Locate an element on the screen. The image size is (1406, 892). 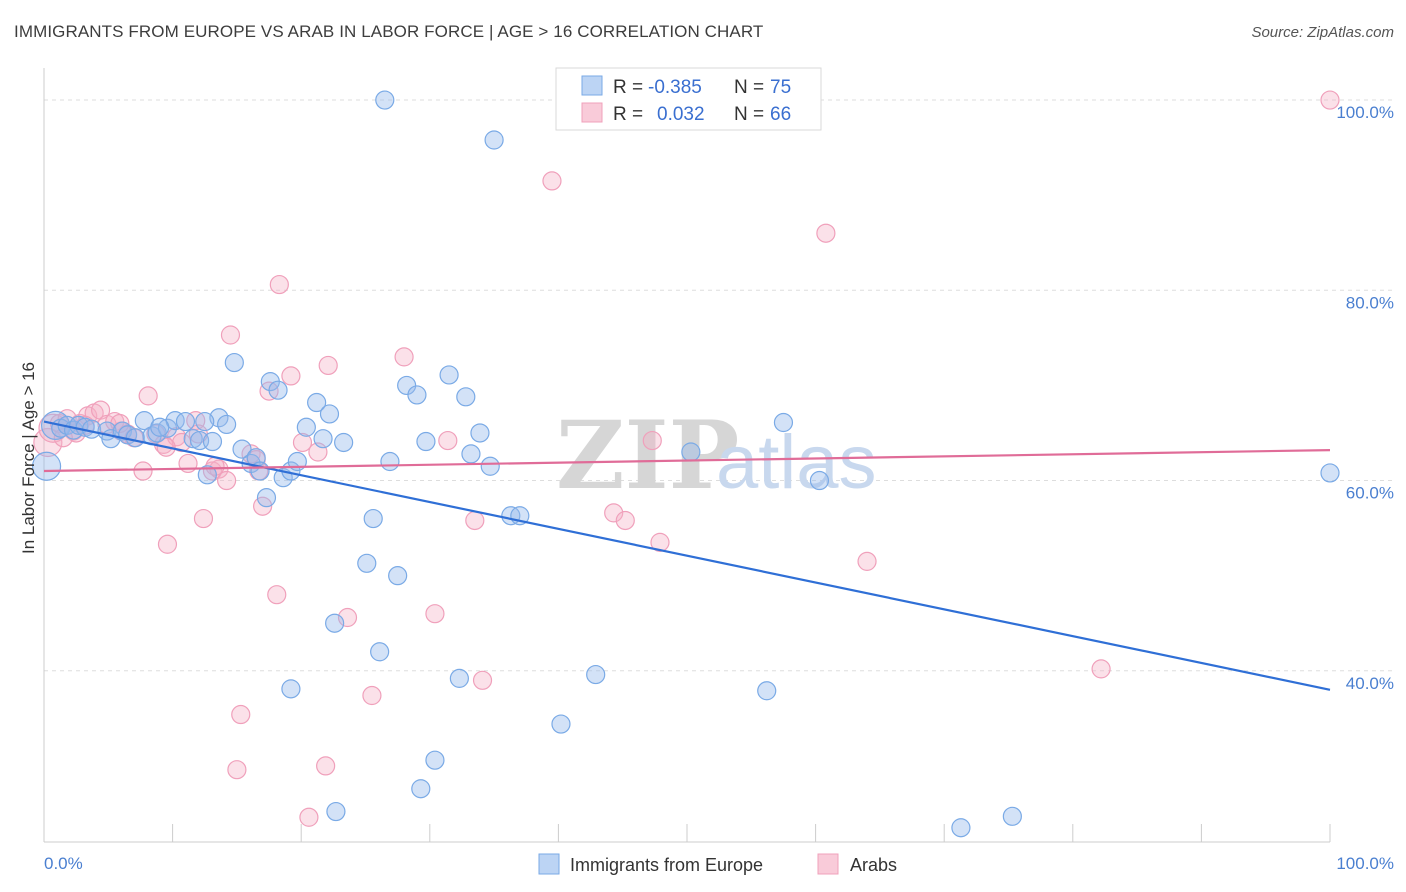
bottom-legend-swatch-europe is located at coordinates (549, 864).